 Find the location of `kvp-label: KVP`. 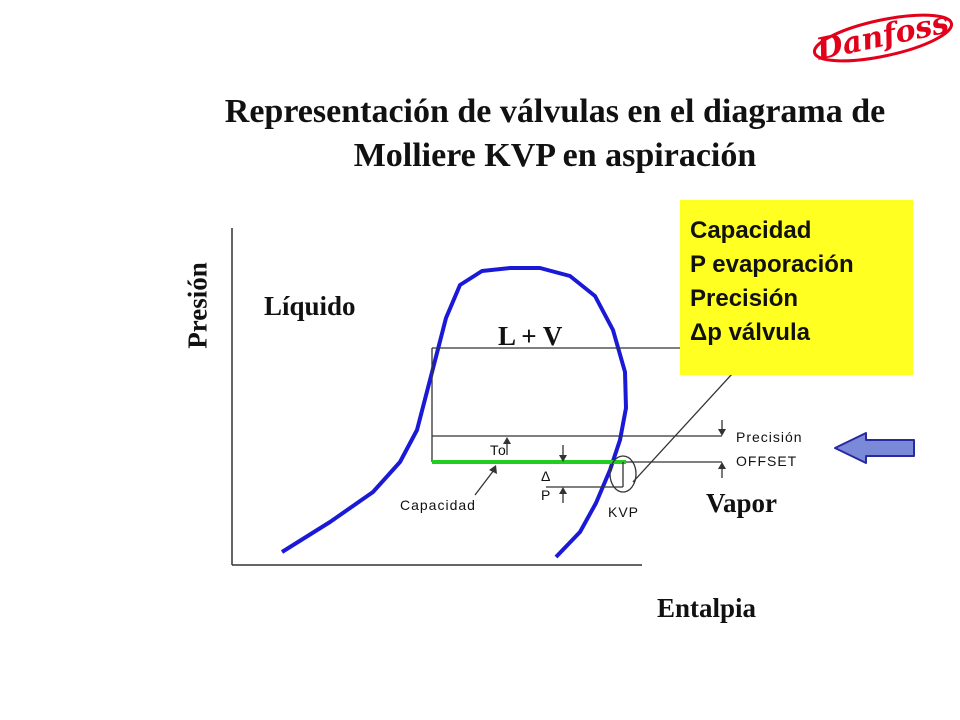

kvp-label: KVP is located at coordinates (624, 512).